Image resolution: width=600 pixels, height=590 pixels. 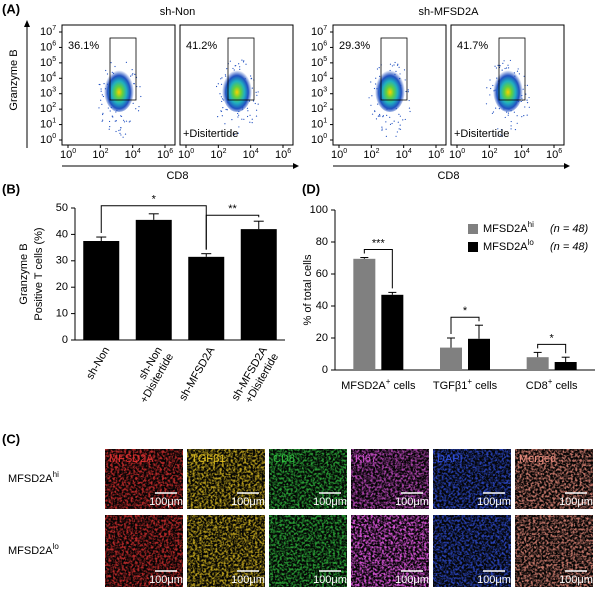 What do you see at coordinates (537, 459) in the screenshot?
I see `channel-label: Merged` at bounding box center [537, 459].